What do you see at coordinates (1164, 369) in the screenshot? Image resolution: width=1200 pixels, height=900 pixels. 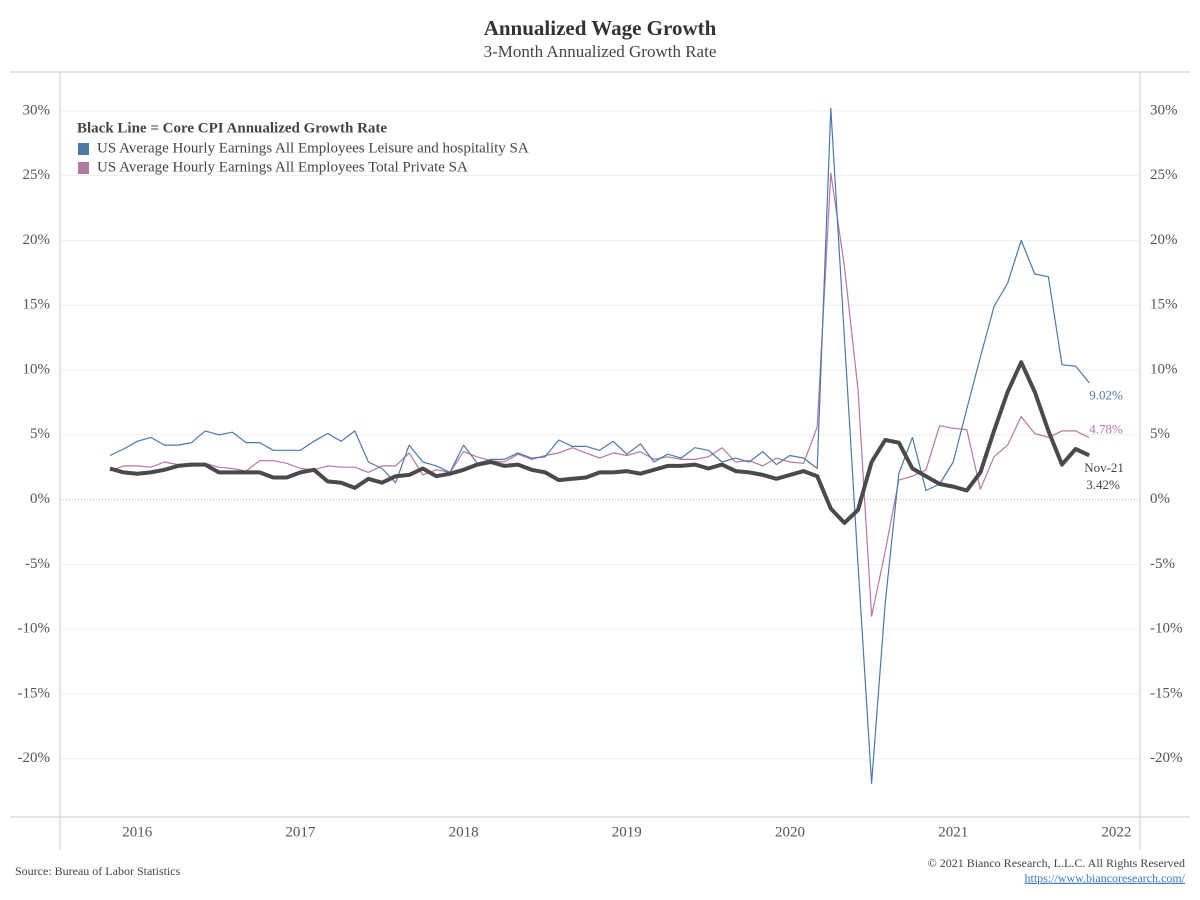 I see `y2-tick-label: 10%` at bounding box center [1164, 369].